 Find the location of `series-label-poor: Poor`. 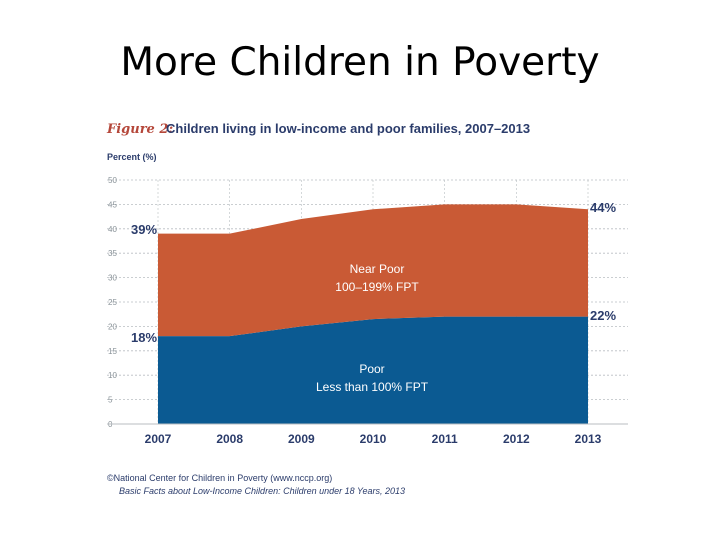

series-label-poor: Poor is located at coordinates (371, 369).